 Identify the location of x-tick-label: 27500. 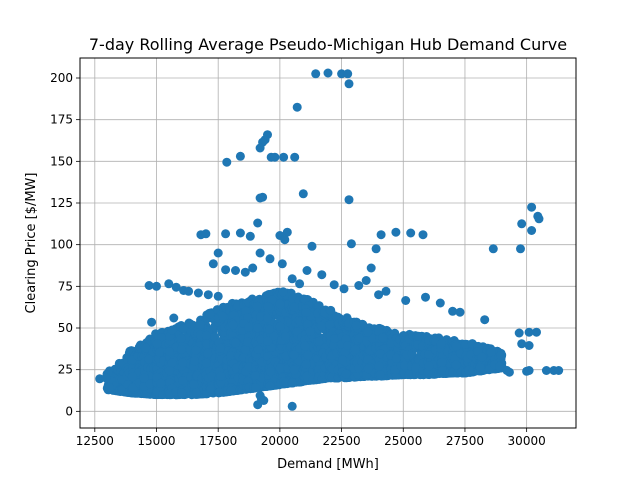
(465, 441).